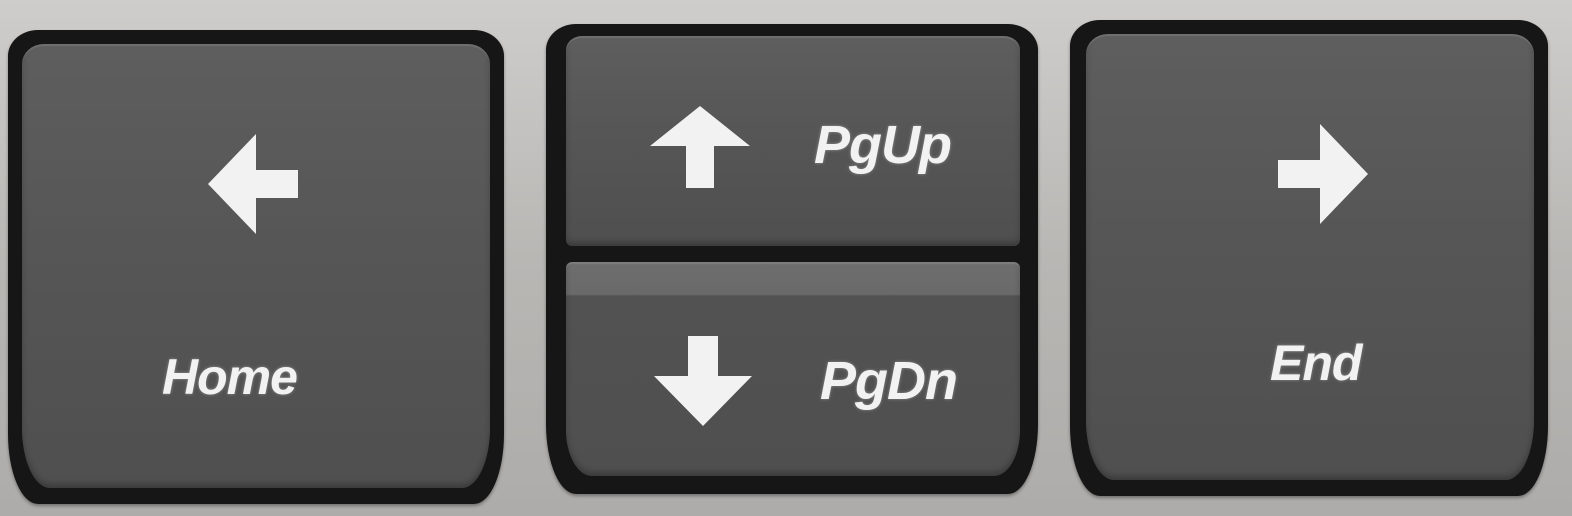 This screenshot has width=1572, height=516. I want to click on arrow-left-icon, so click(254, 184).